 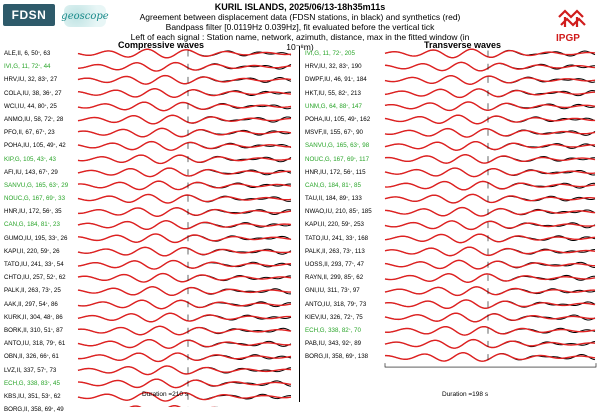 What do you see at coordinates (45, 396) in the screenshot?
I see `station-distance: 53` at bounding box center [45, 396].